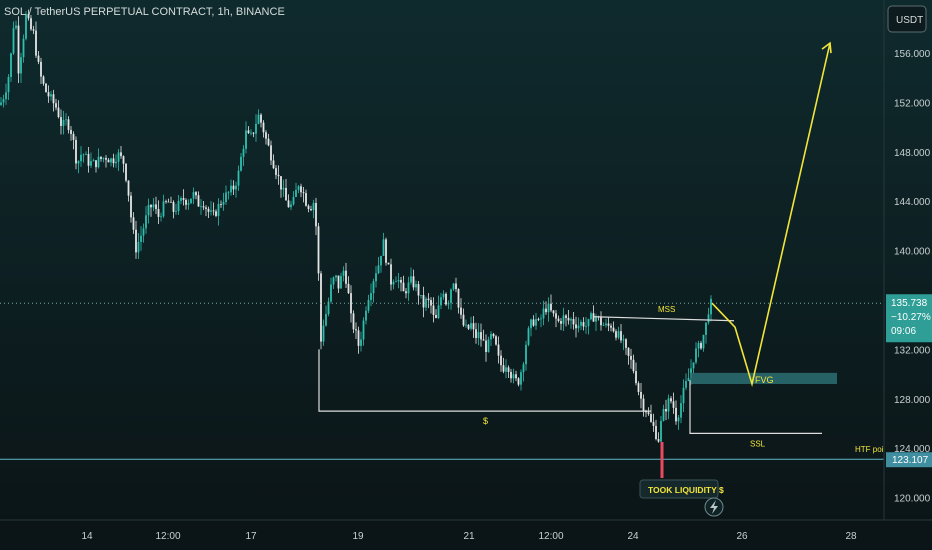 The height and width of the screenshot is (550, 932). Describe the element at coordinates (912, 103) in the screenshot. I see `price-tick-label: 152.000` at that location.